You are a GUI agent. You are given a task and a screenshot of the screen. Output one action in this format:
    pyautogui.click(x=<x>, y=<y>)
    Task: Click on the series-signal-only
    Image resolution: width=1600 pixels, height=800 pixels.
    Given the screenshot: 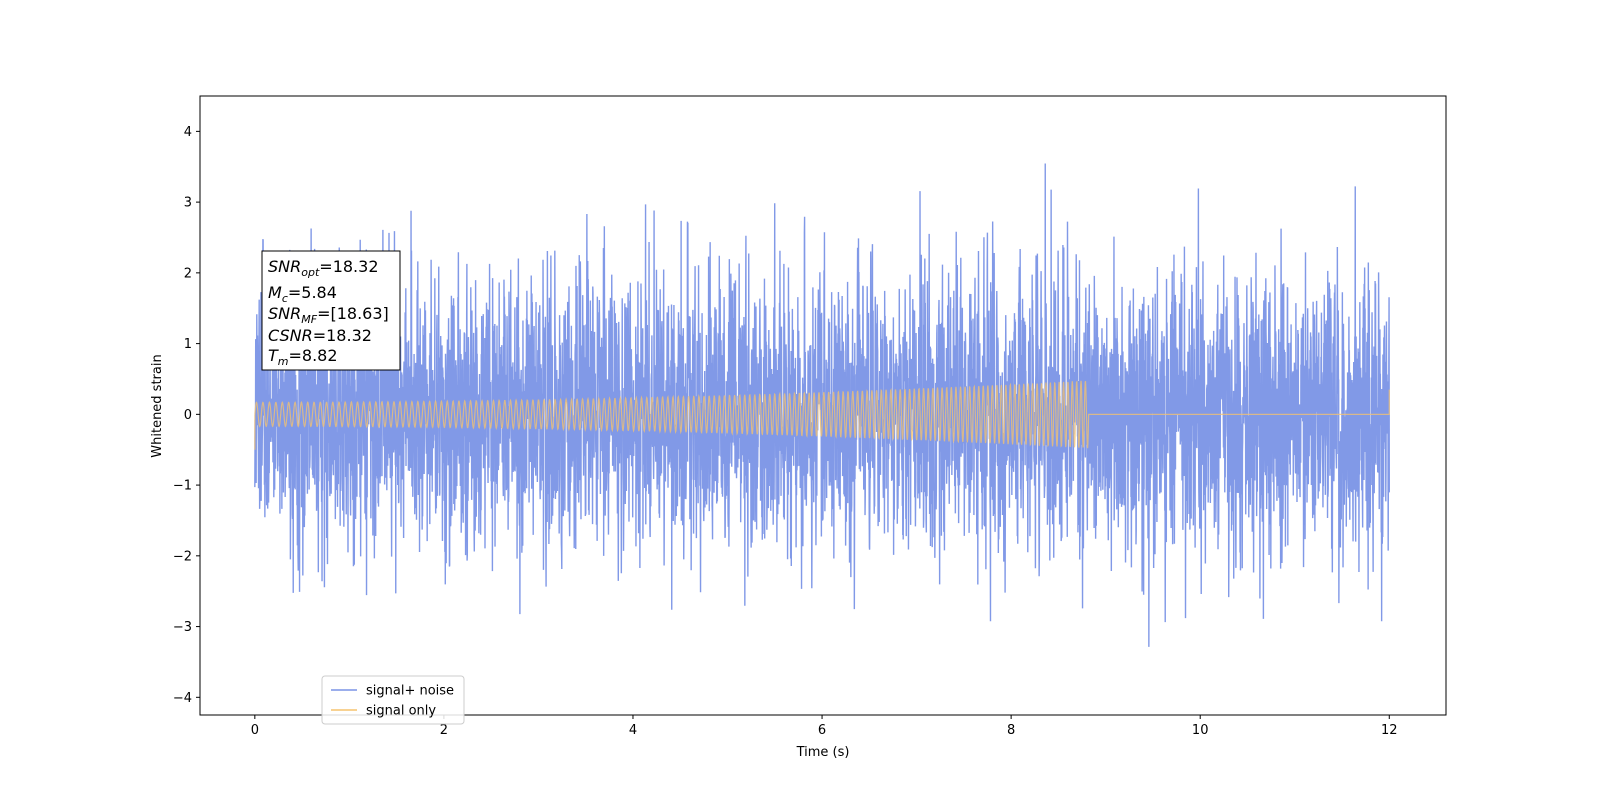 What is the action you would take?
    pyautogui.click(x=822, y=415)
    